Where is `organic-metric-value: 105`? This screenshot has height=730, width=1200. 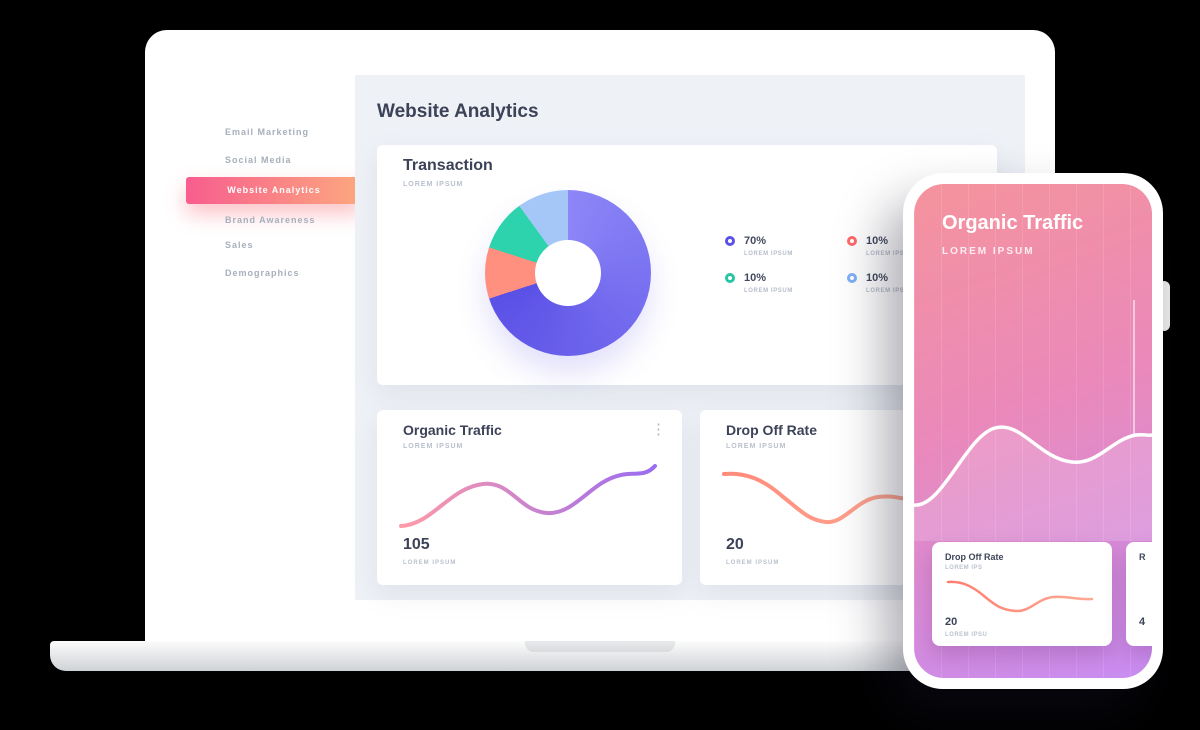 organic-metric-value: 105 is located at coordinates (416, 544).